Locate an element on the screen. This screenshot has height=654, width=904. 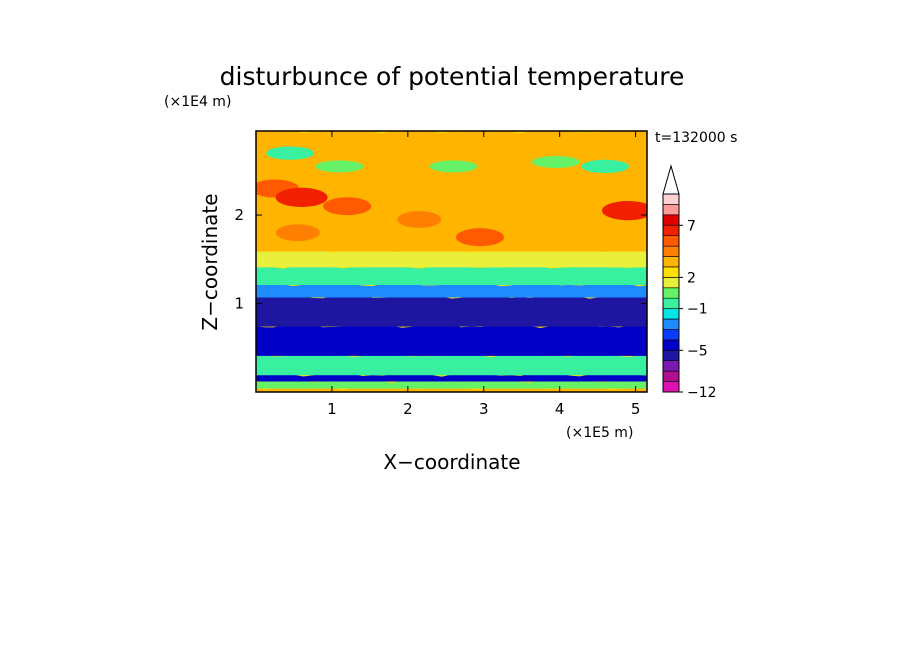
x-tick-label: 5 is located at coordinates (636, 409).